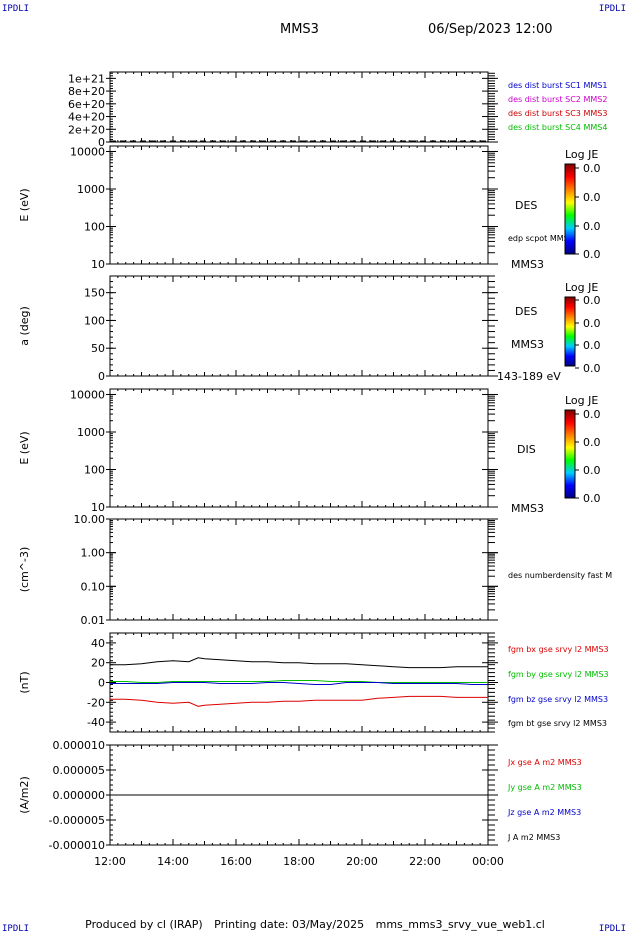 This screenshot has height=934, width=630. I want to click on datetime-title: 06/Sep/2023 12:00, so click(490, 29).